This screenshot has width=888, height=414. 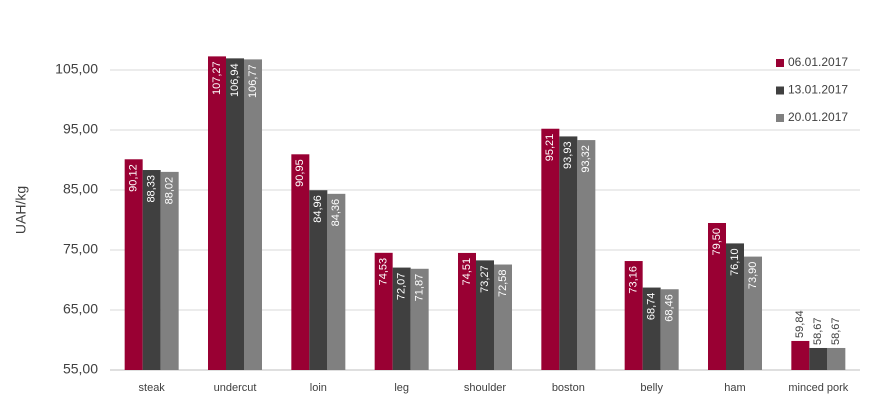 I want to click on x-tick-label: minced pork, so click(x=818, y=388).